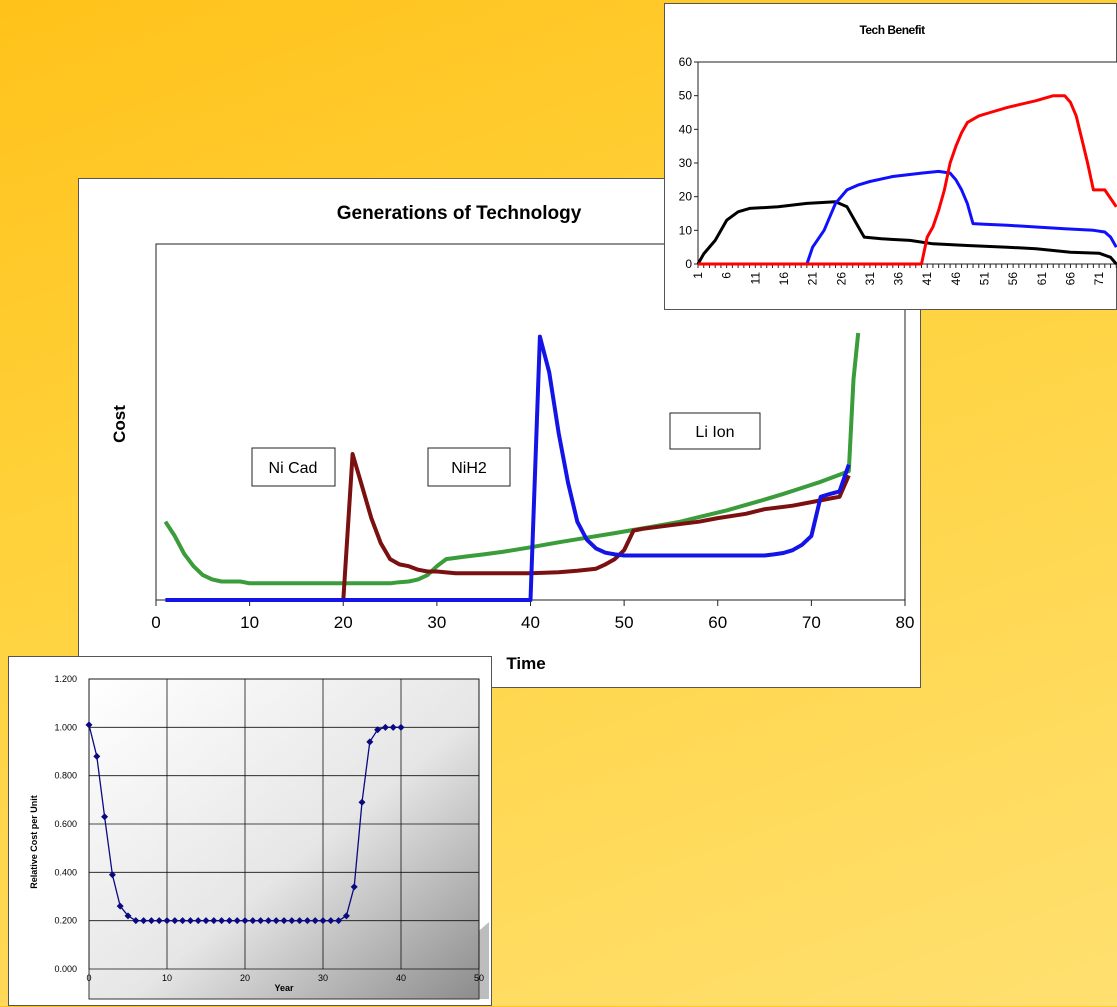 The height and width of the screenshot is (1007, 1117). Describe the element at coordinates (813, 279) in the screenshot. I see `tech-benefit-x-tick-label: 21` at that location.